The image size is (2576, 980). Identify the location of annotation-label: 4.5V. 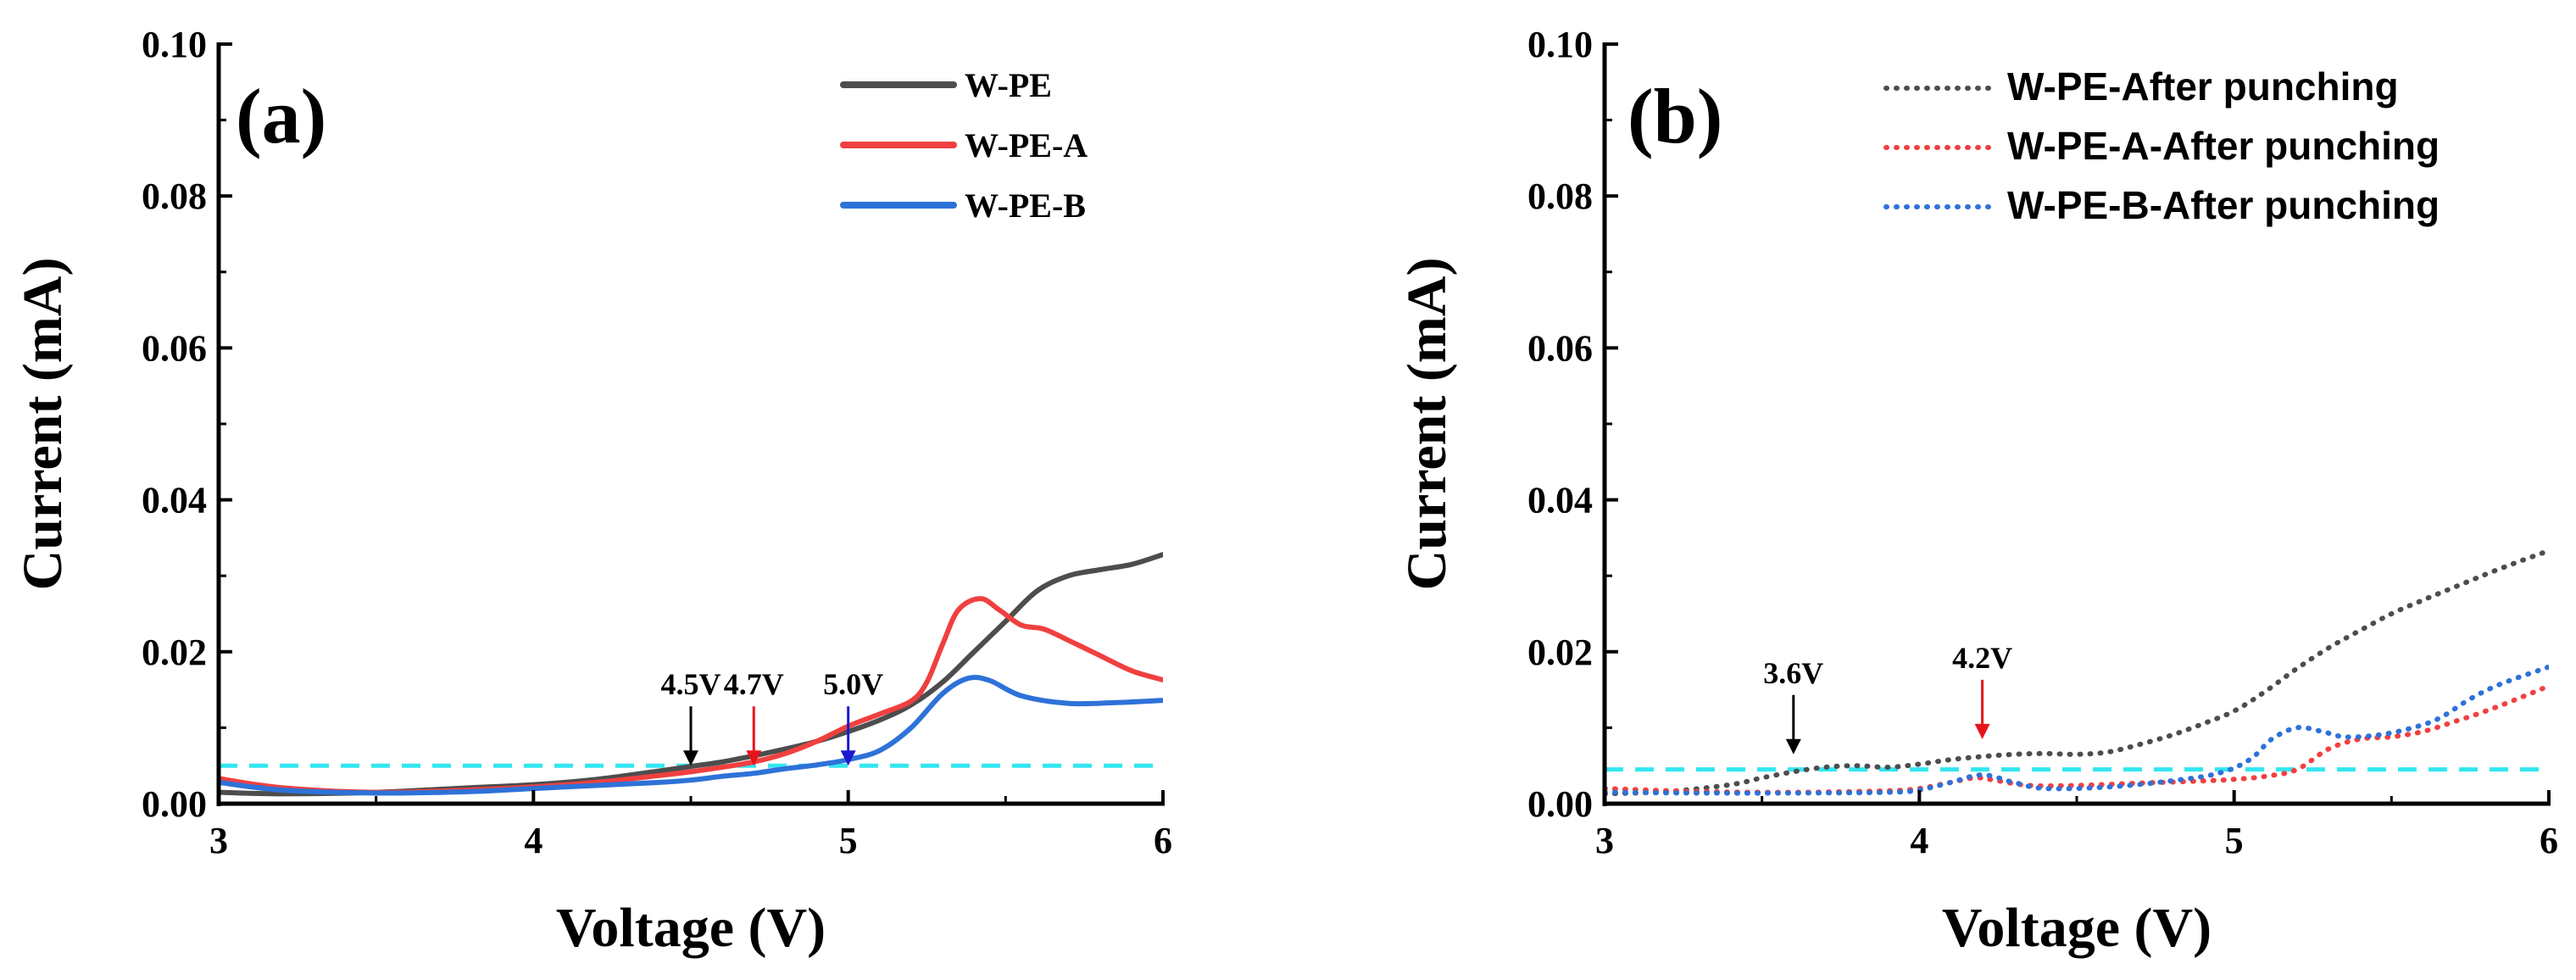
(691, 684).